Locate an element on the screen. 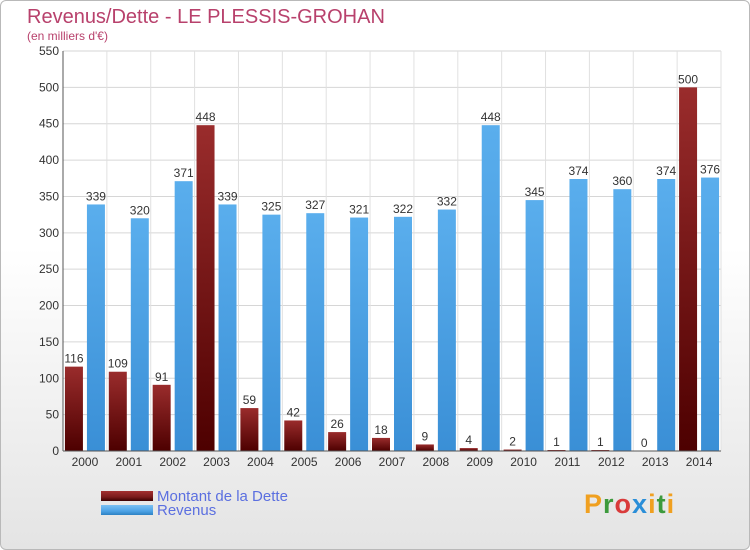 The image size is (750, 550). y-tick-label: 450 is located at coordinates (49, 124).